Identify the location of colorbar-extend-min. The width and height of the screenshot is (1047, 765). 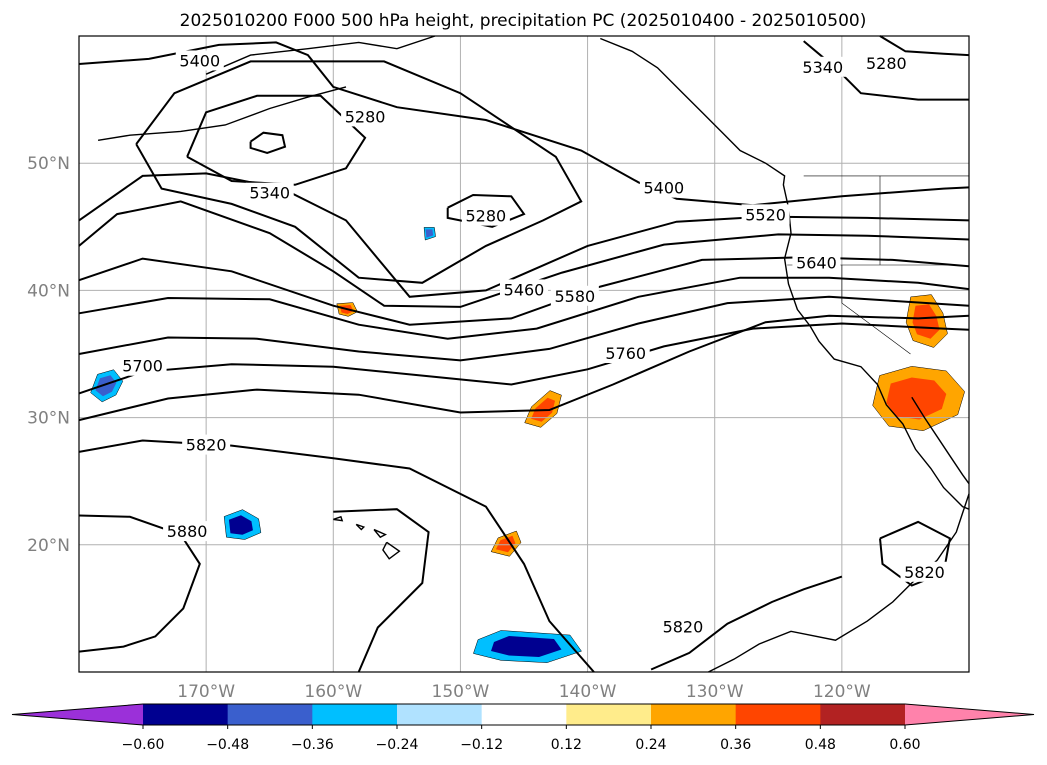
(77, 714).